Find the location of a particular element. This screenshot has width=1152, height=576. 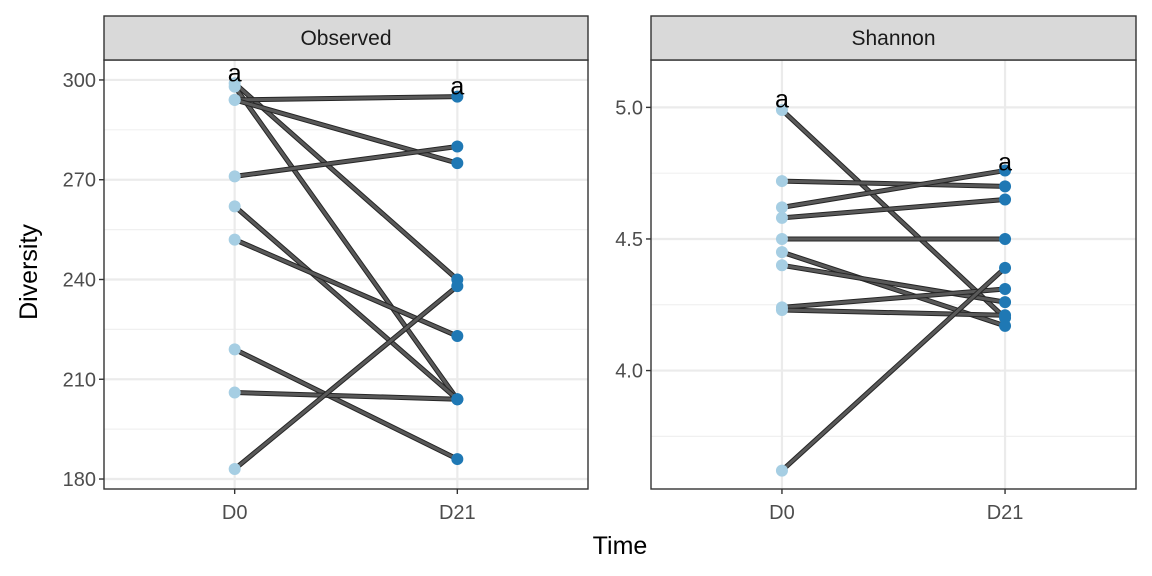

y-tick-label: 270 is located at coordinates (79, 181).